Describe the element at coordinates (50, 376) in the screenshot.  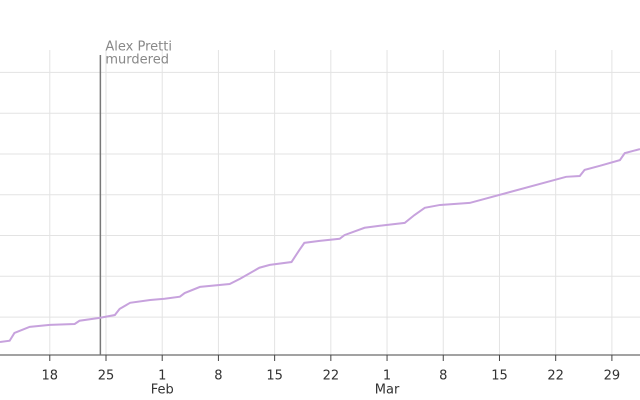
I see `x-tick-label: 18` at that location.